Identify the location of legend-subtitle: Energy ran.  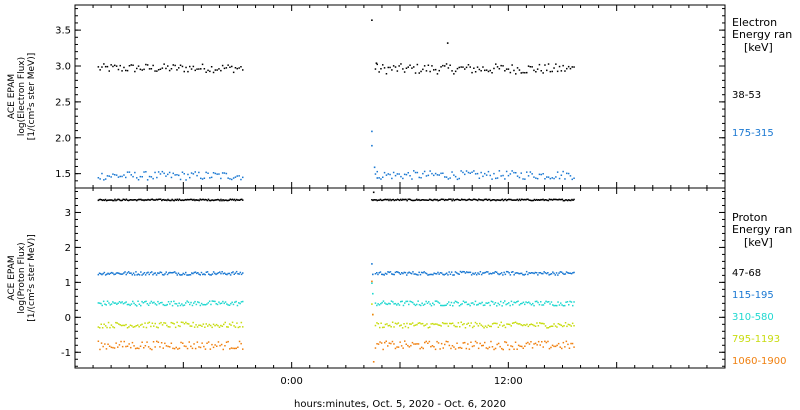
(762, 34).